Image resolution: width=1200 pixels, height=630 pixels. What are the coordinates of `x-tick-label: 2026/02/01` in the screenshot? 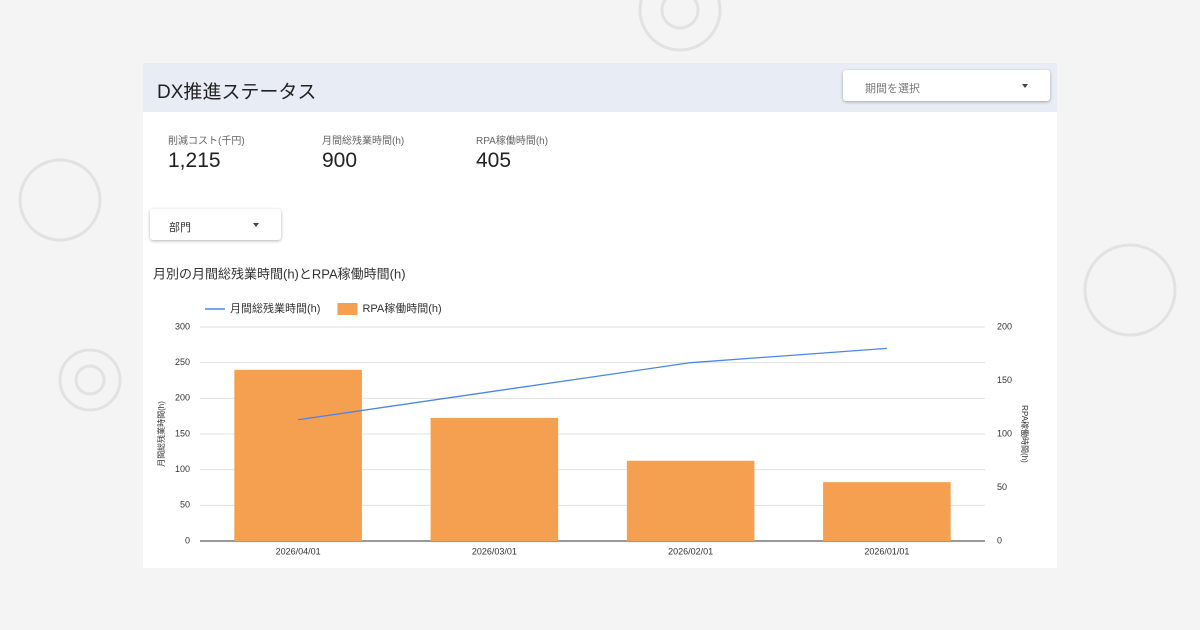 It's located at (690, 551).